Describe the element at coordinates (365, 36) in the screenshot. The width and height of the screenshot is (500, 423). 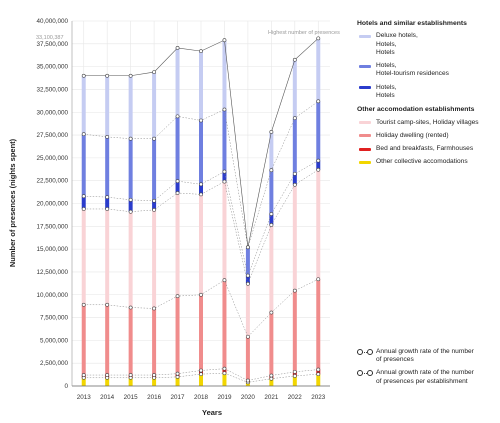
I see `legend-swatch-deluxe` at that location.